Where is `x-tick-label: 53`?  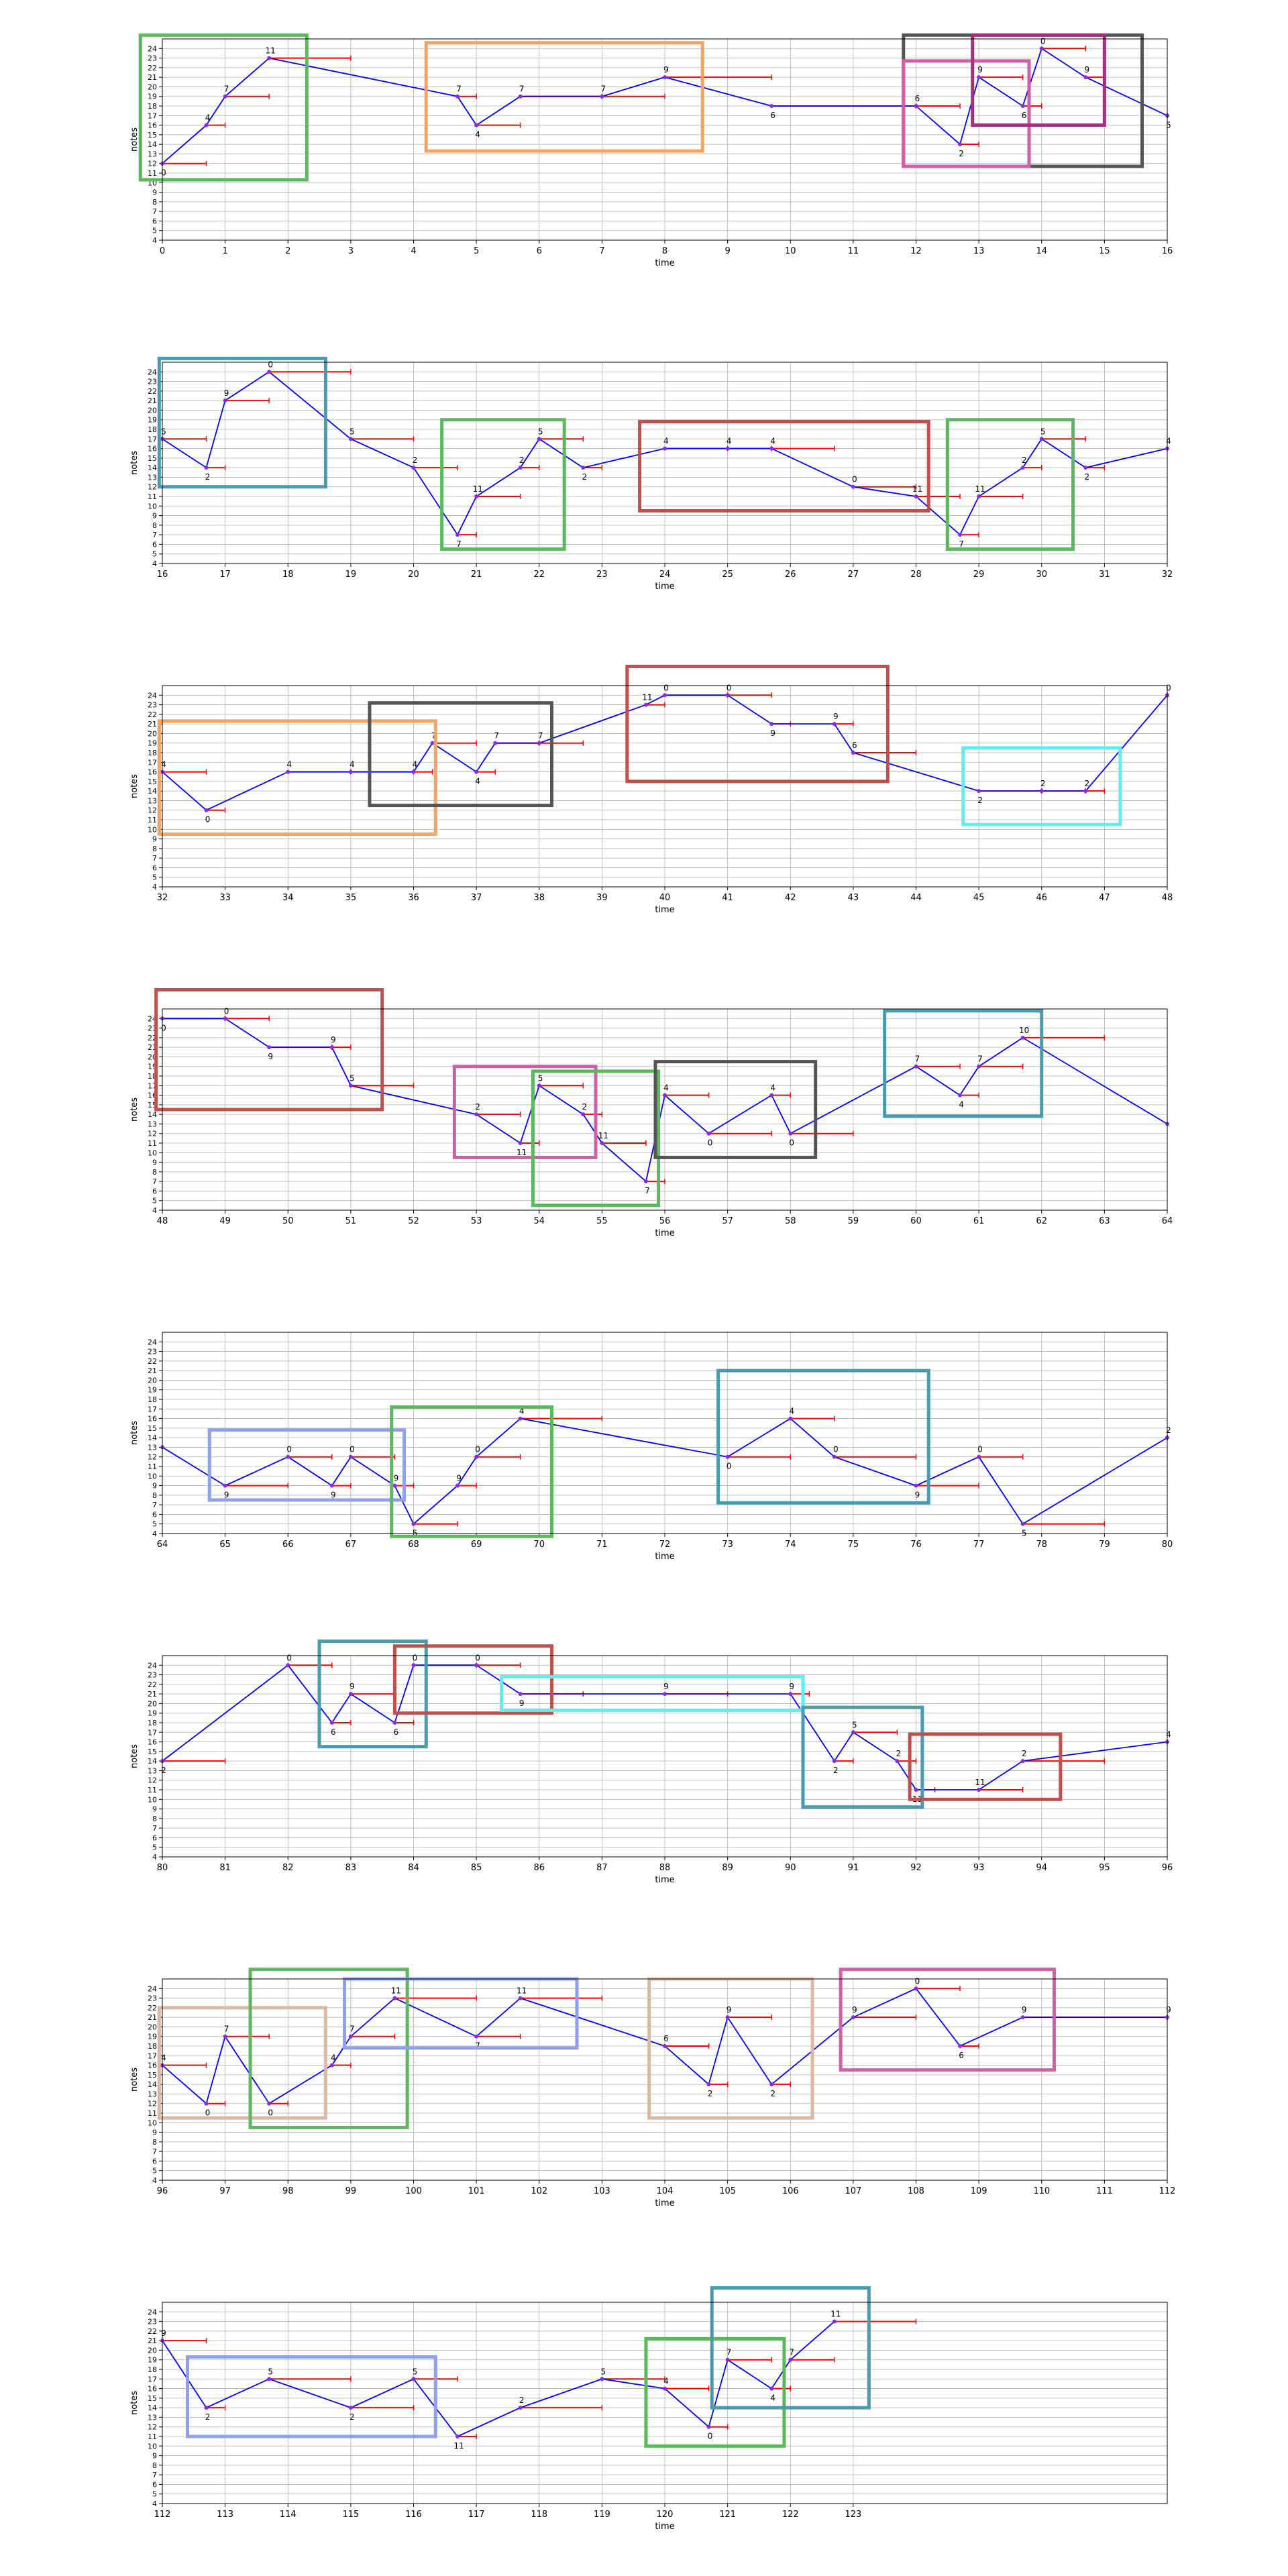 x-tick-label: 53 is located at coordinates (476, 1221).